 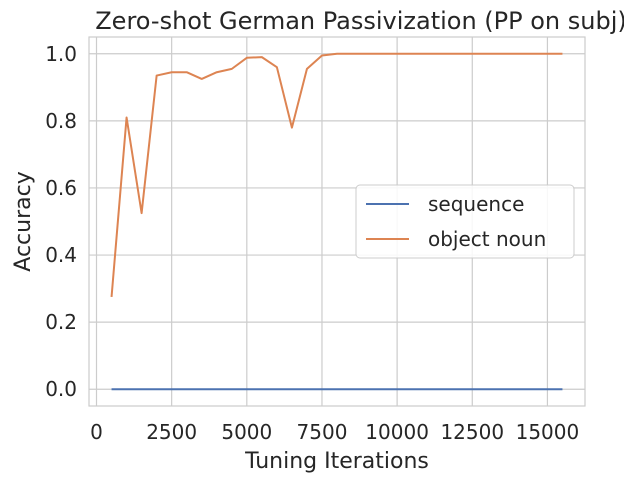 I want to click on y-tick-label: 0.6, so click(x=61, y=188).